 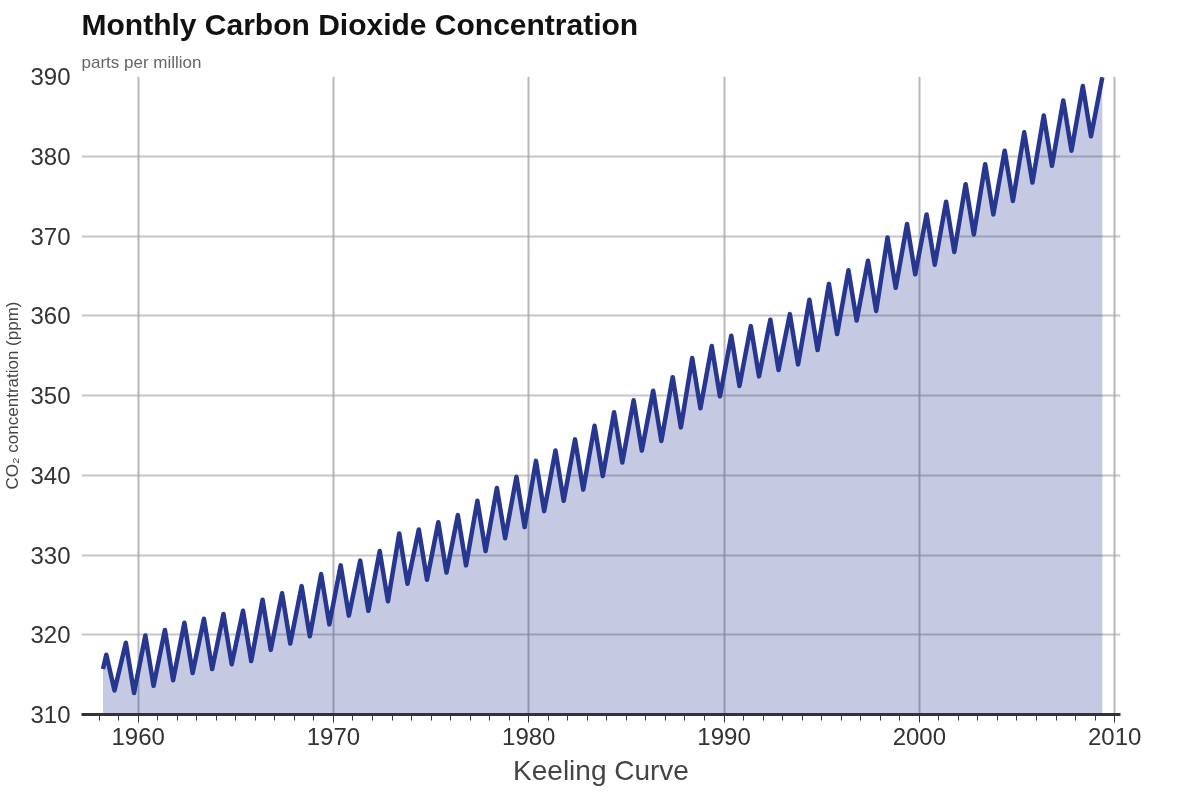 I want to click on y-tick-label: 390, so click(x=50, y=76).